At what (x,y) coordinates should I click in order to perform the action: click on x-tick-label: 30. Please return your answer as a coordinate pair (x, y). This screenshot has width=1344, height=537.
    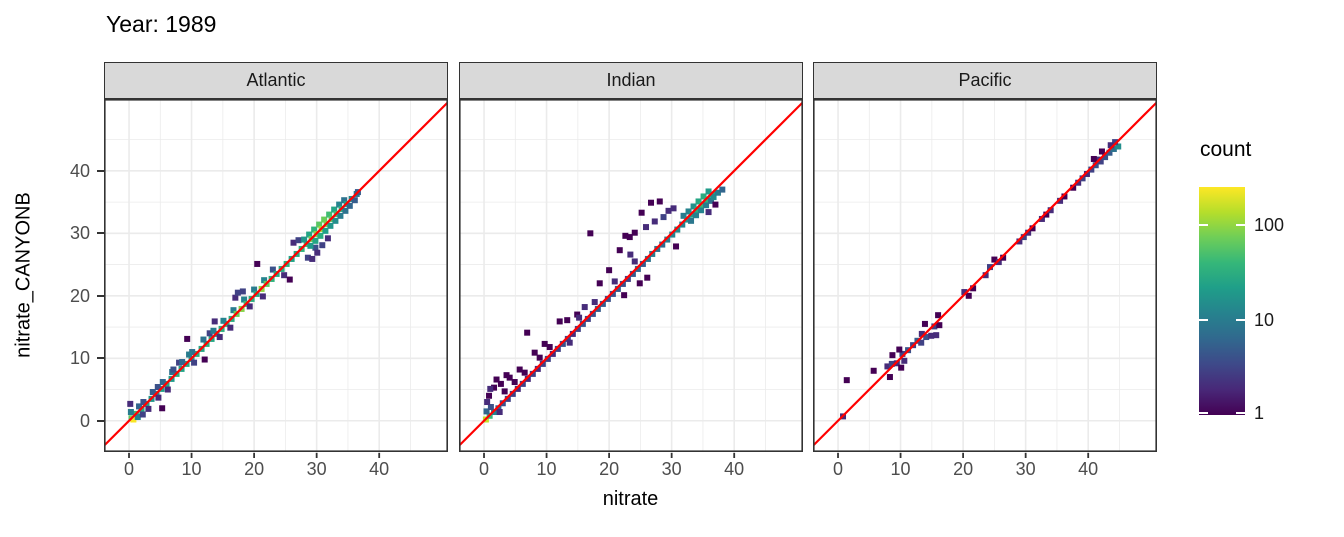
    Looking at the image, I should click on (317, 469).